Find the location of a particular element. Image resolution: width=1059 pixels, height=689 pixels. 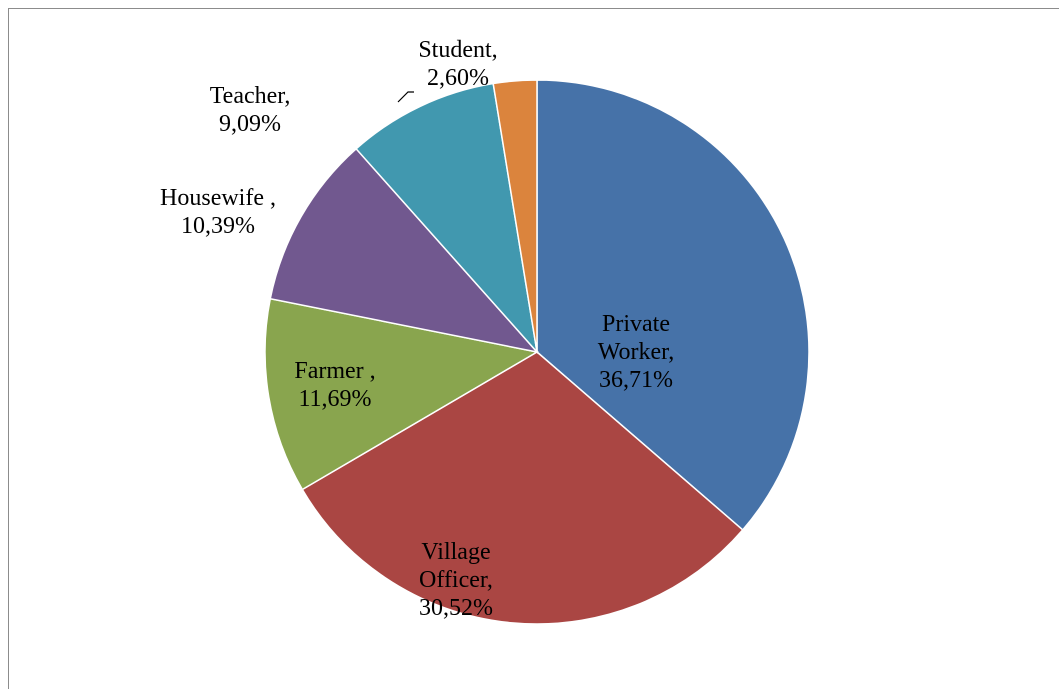

data-label: Teacher, 9,09% is located at coordinates (250, 110).